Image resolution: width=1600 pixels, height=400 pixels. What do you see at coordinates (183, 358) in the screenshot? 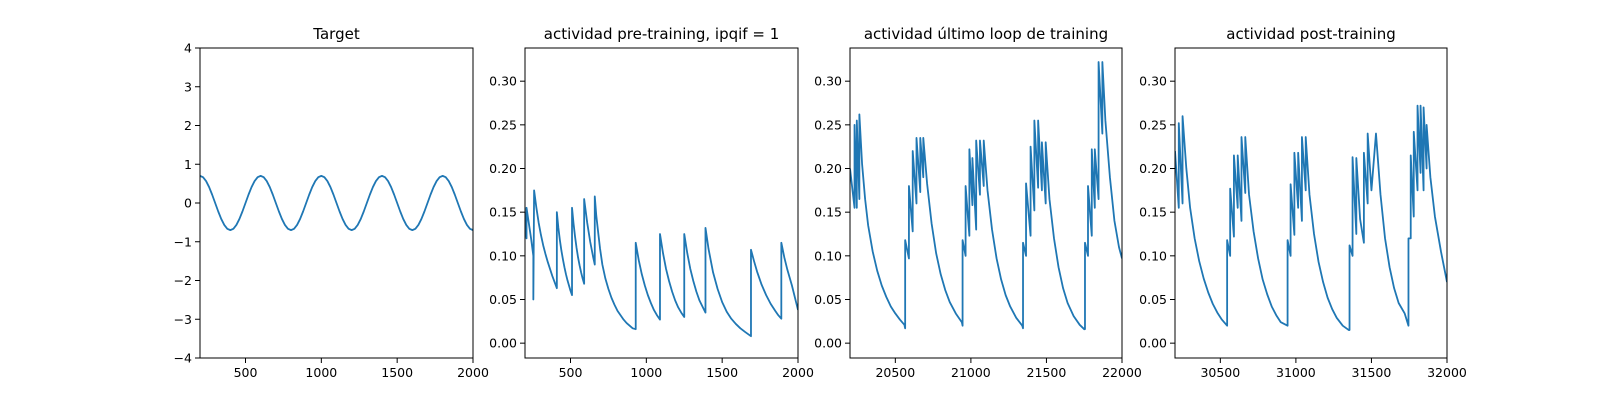
I see `y-tick-label: −4` at bounding box center [183, 358].